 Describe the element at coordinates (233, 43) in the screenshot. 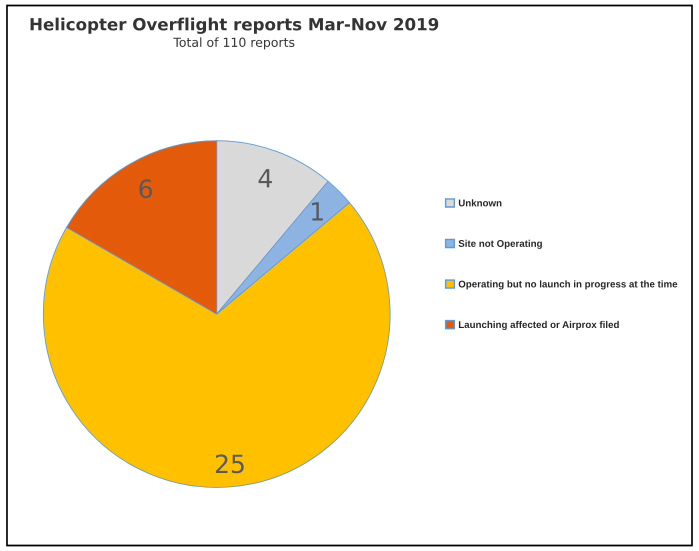

I see `chart-subtitle: Total of 110 reports` at that location.